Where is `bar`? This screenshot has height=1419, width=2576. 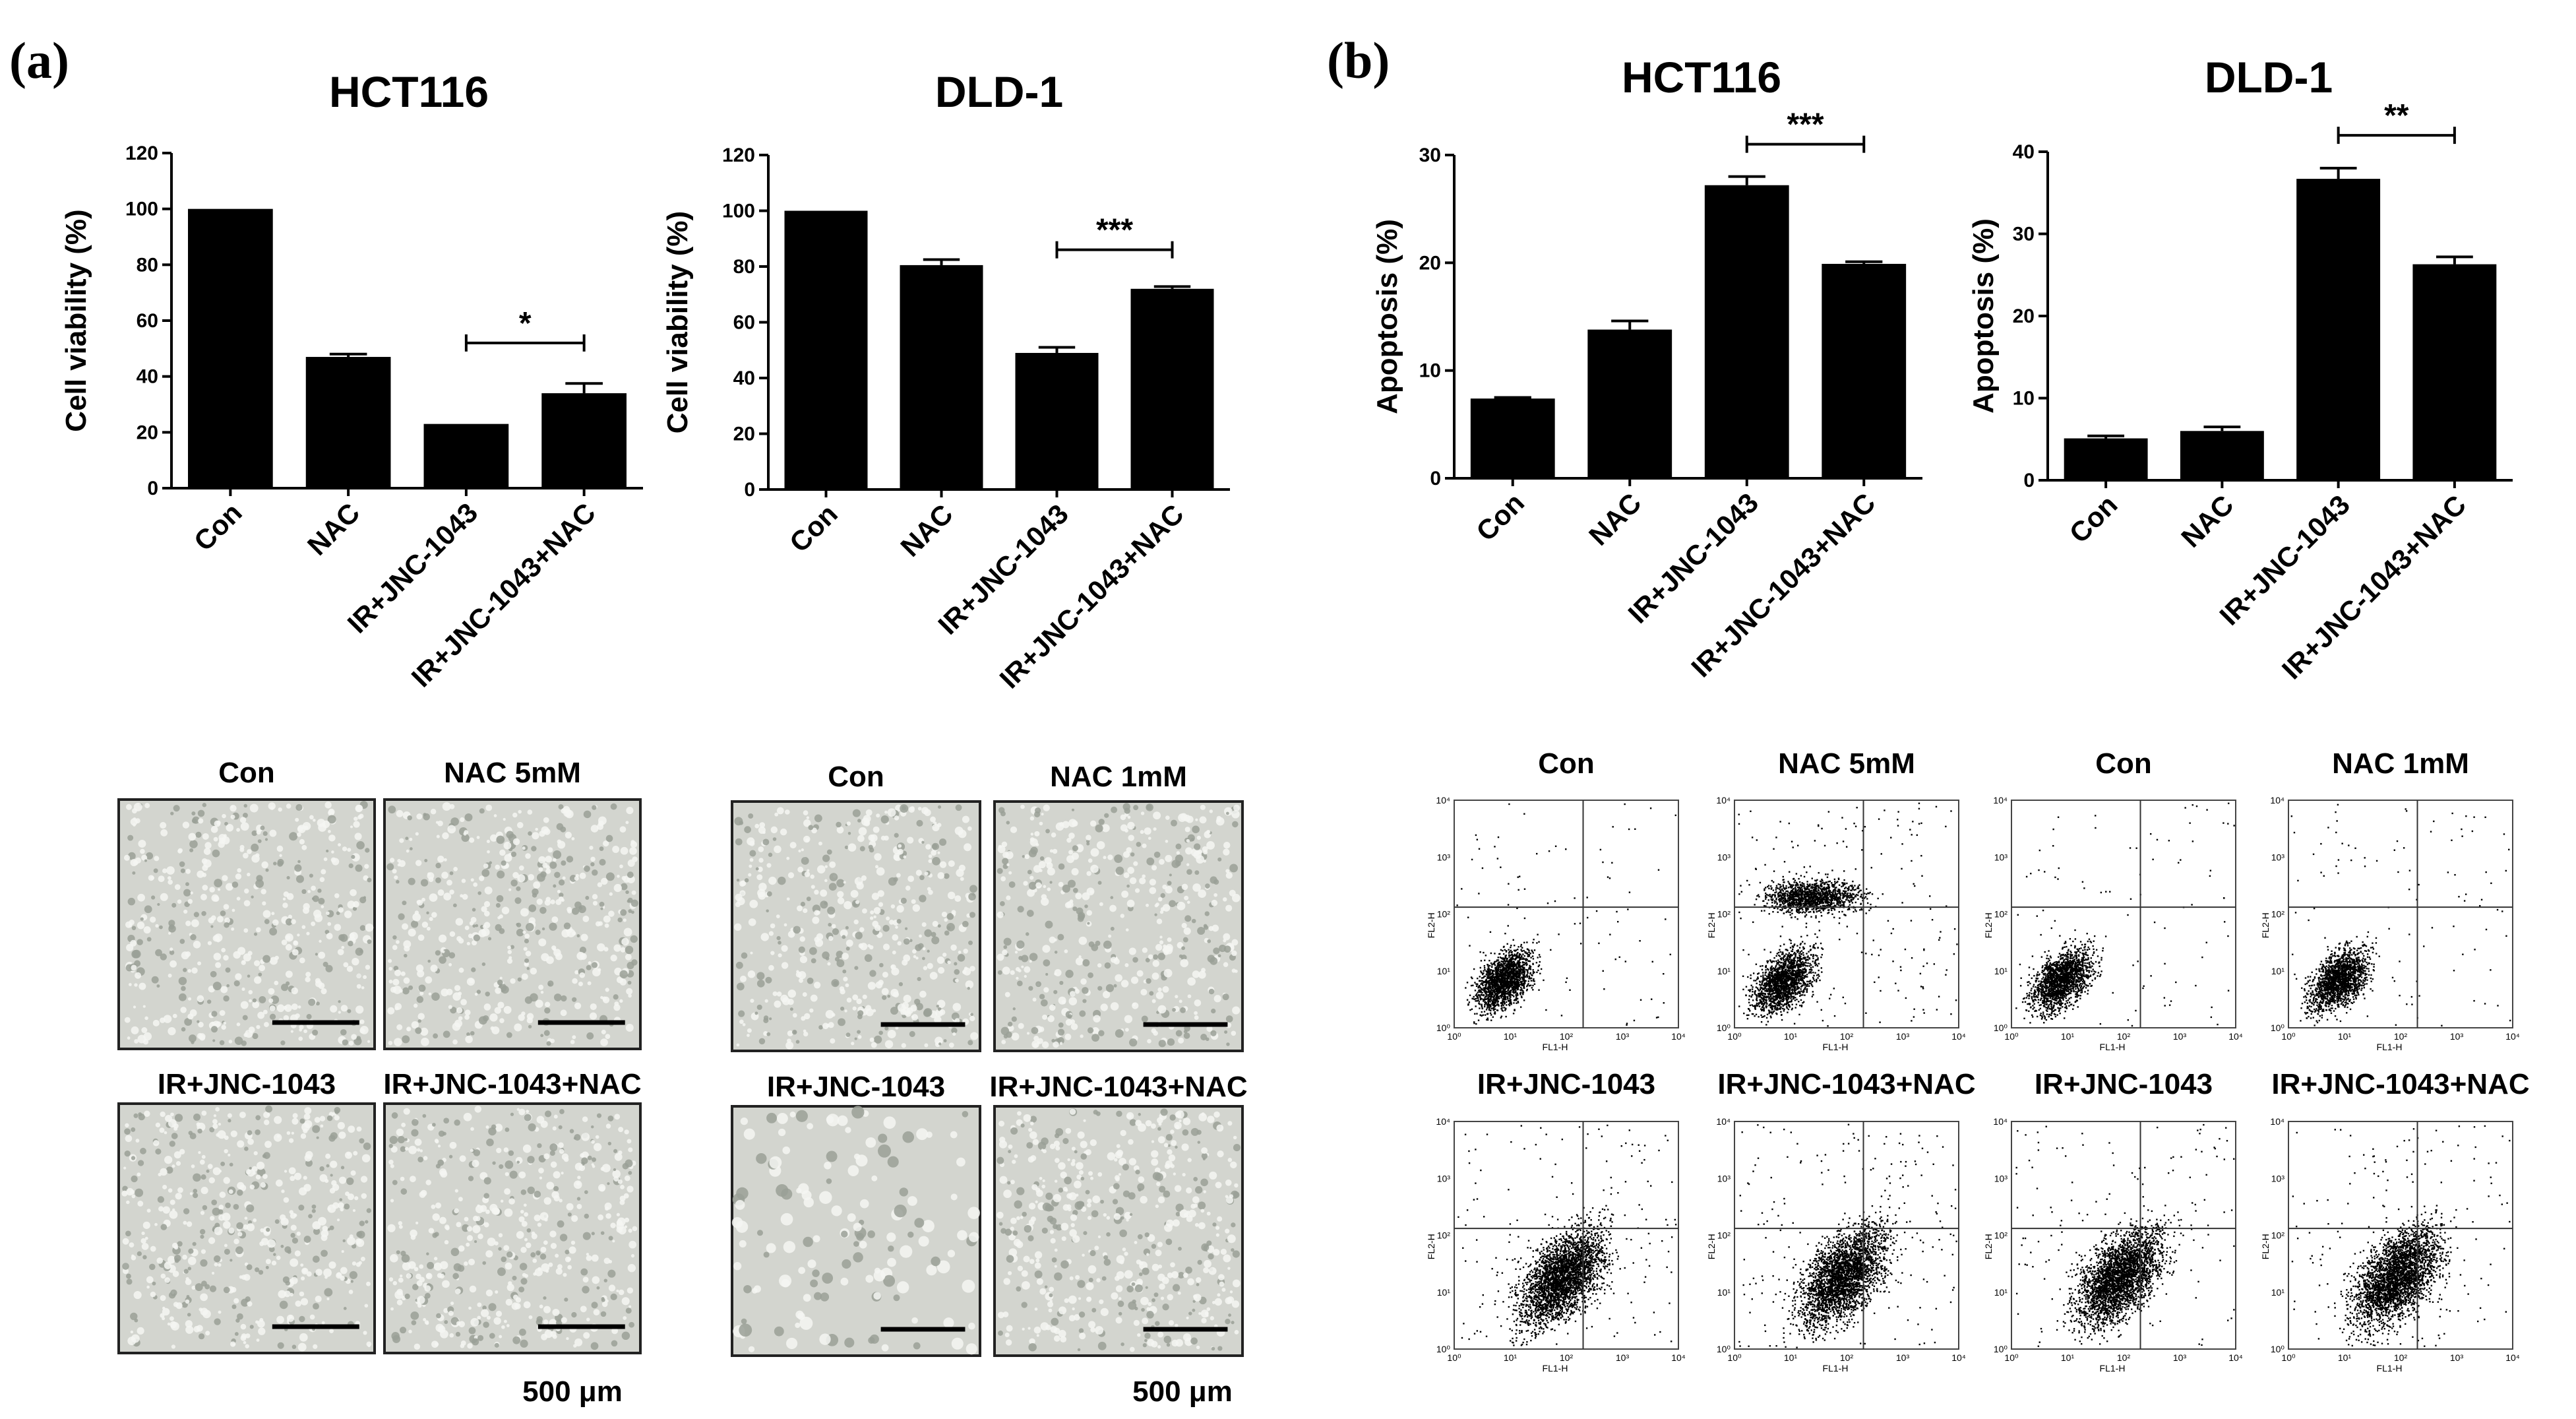
bar is located at coordinates (941, 377).